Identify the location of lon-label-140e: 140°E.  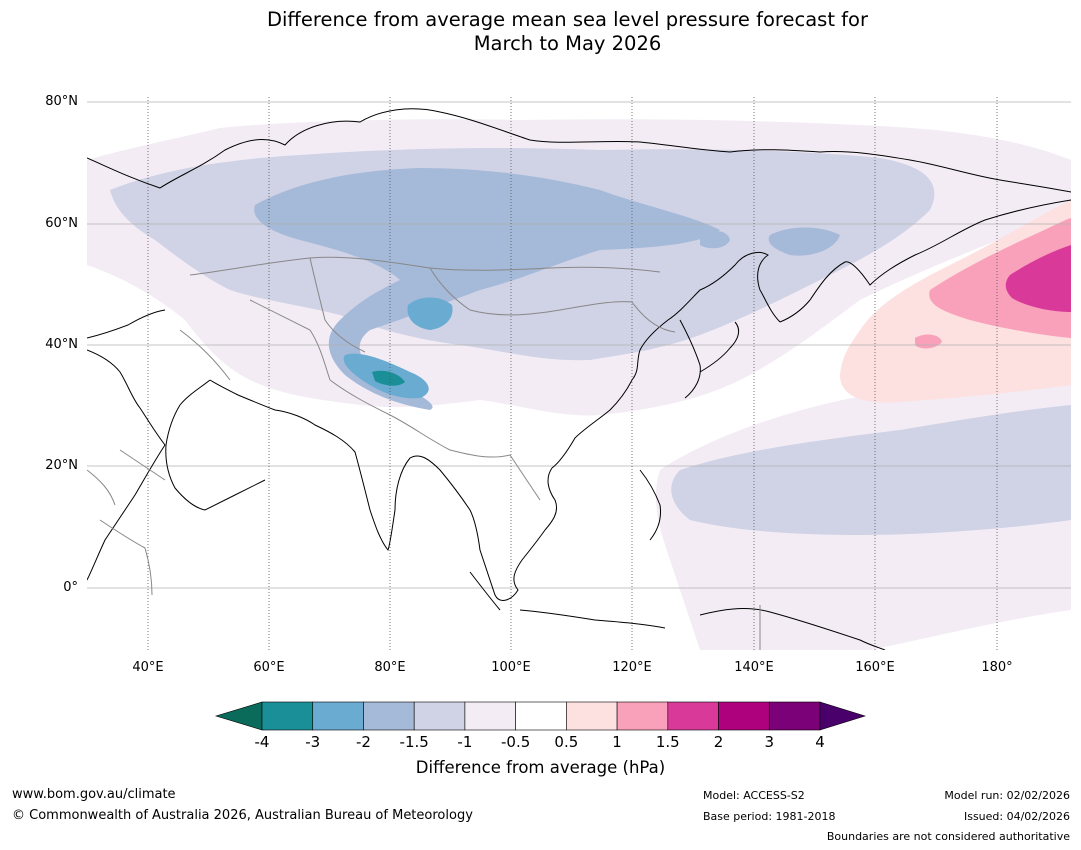
(754, 667).